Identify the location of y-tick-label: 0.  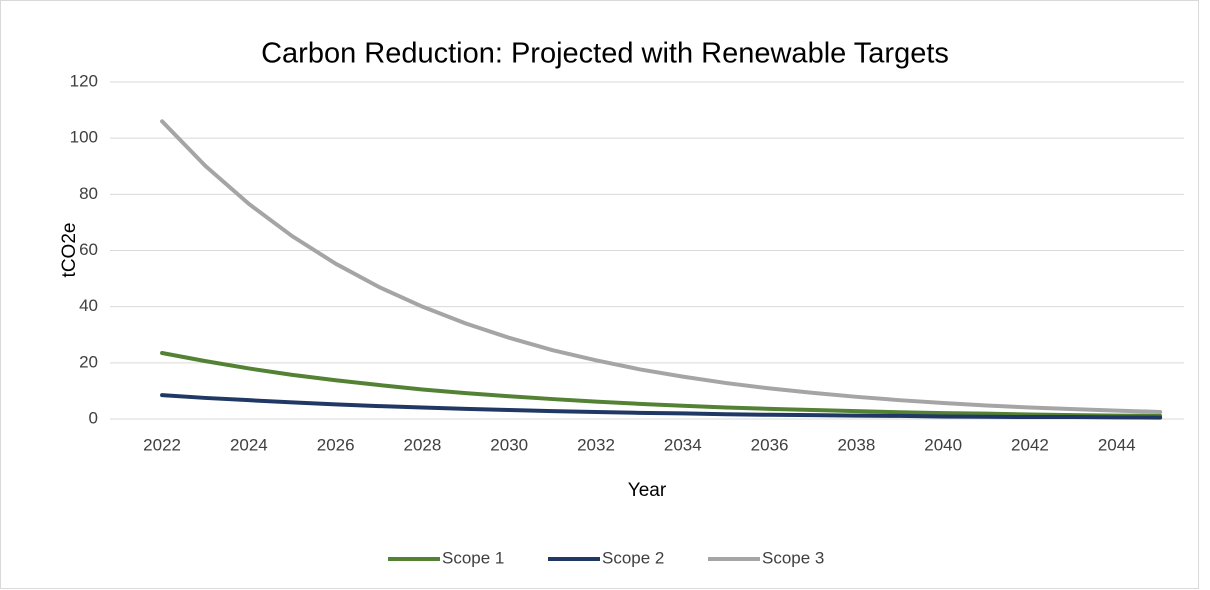
(93, 417).